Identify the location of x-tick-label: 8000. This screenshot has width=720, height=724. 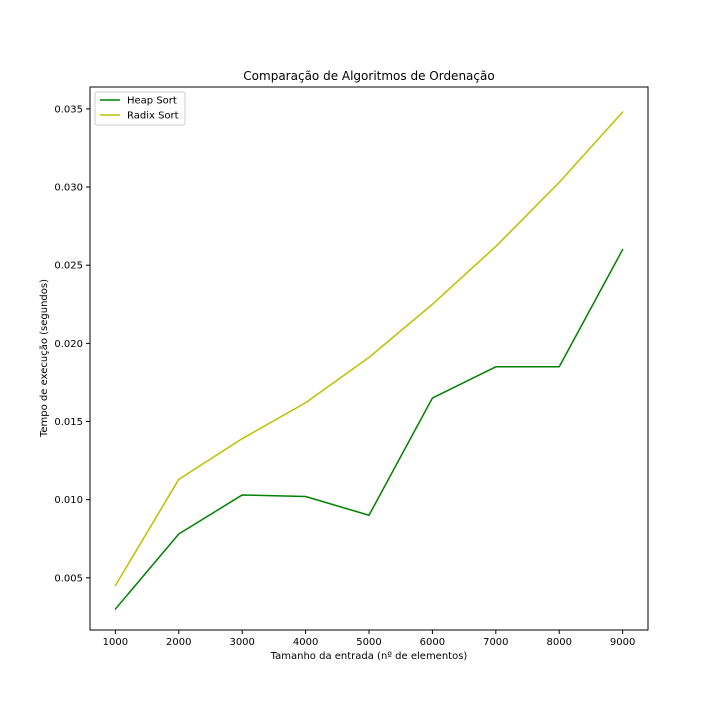
(559, 642).